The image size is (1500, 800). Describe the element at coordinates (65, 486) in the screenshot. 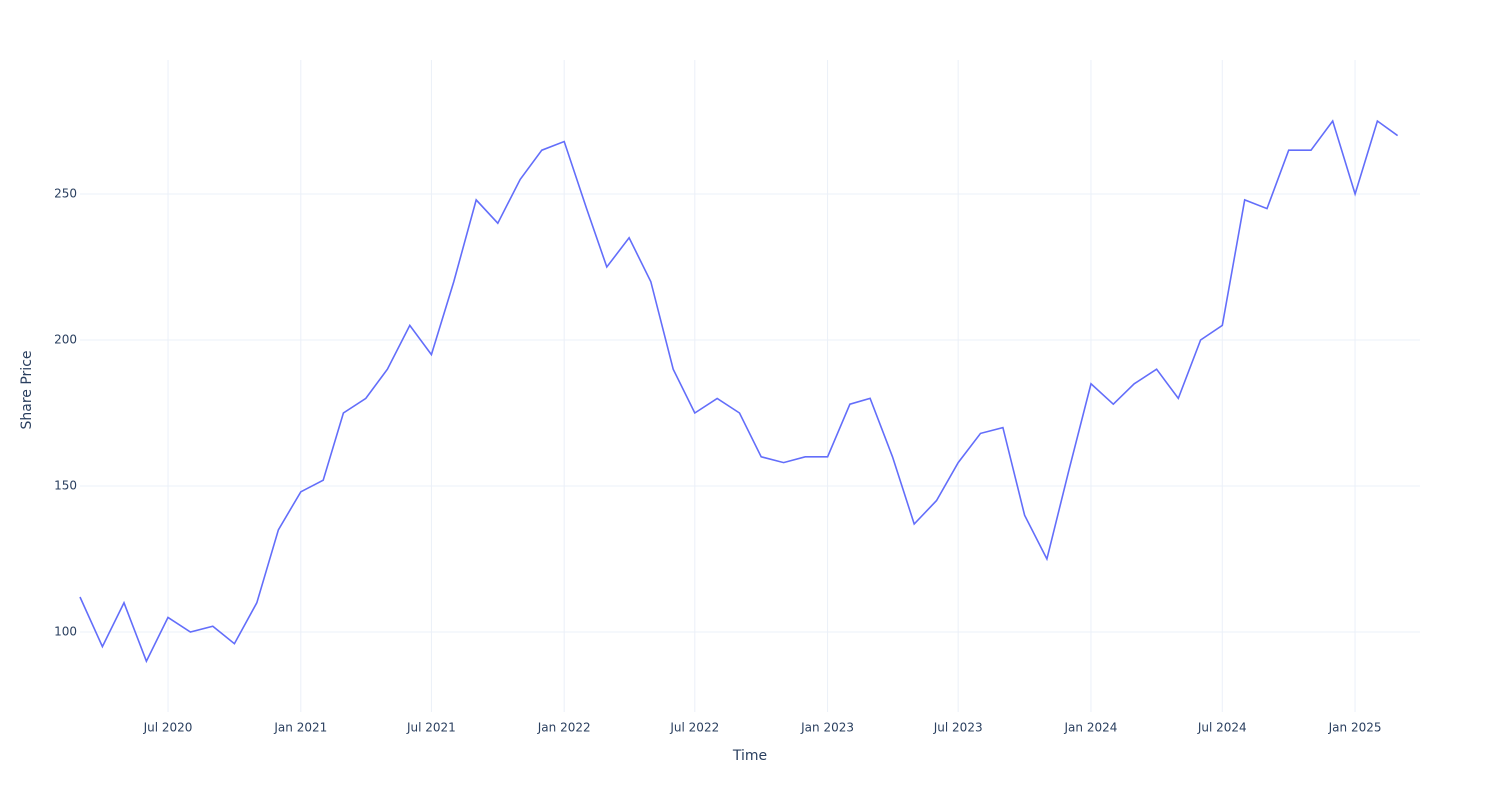

I see `y-tick-label: 150` at that location.